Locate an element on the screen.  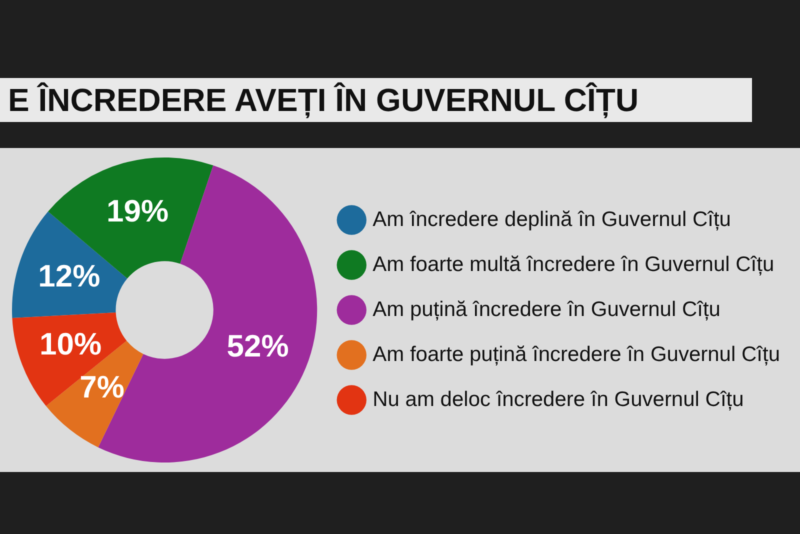
data-label: 10% is located at coordinates (71, 344).